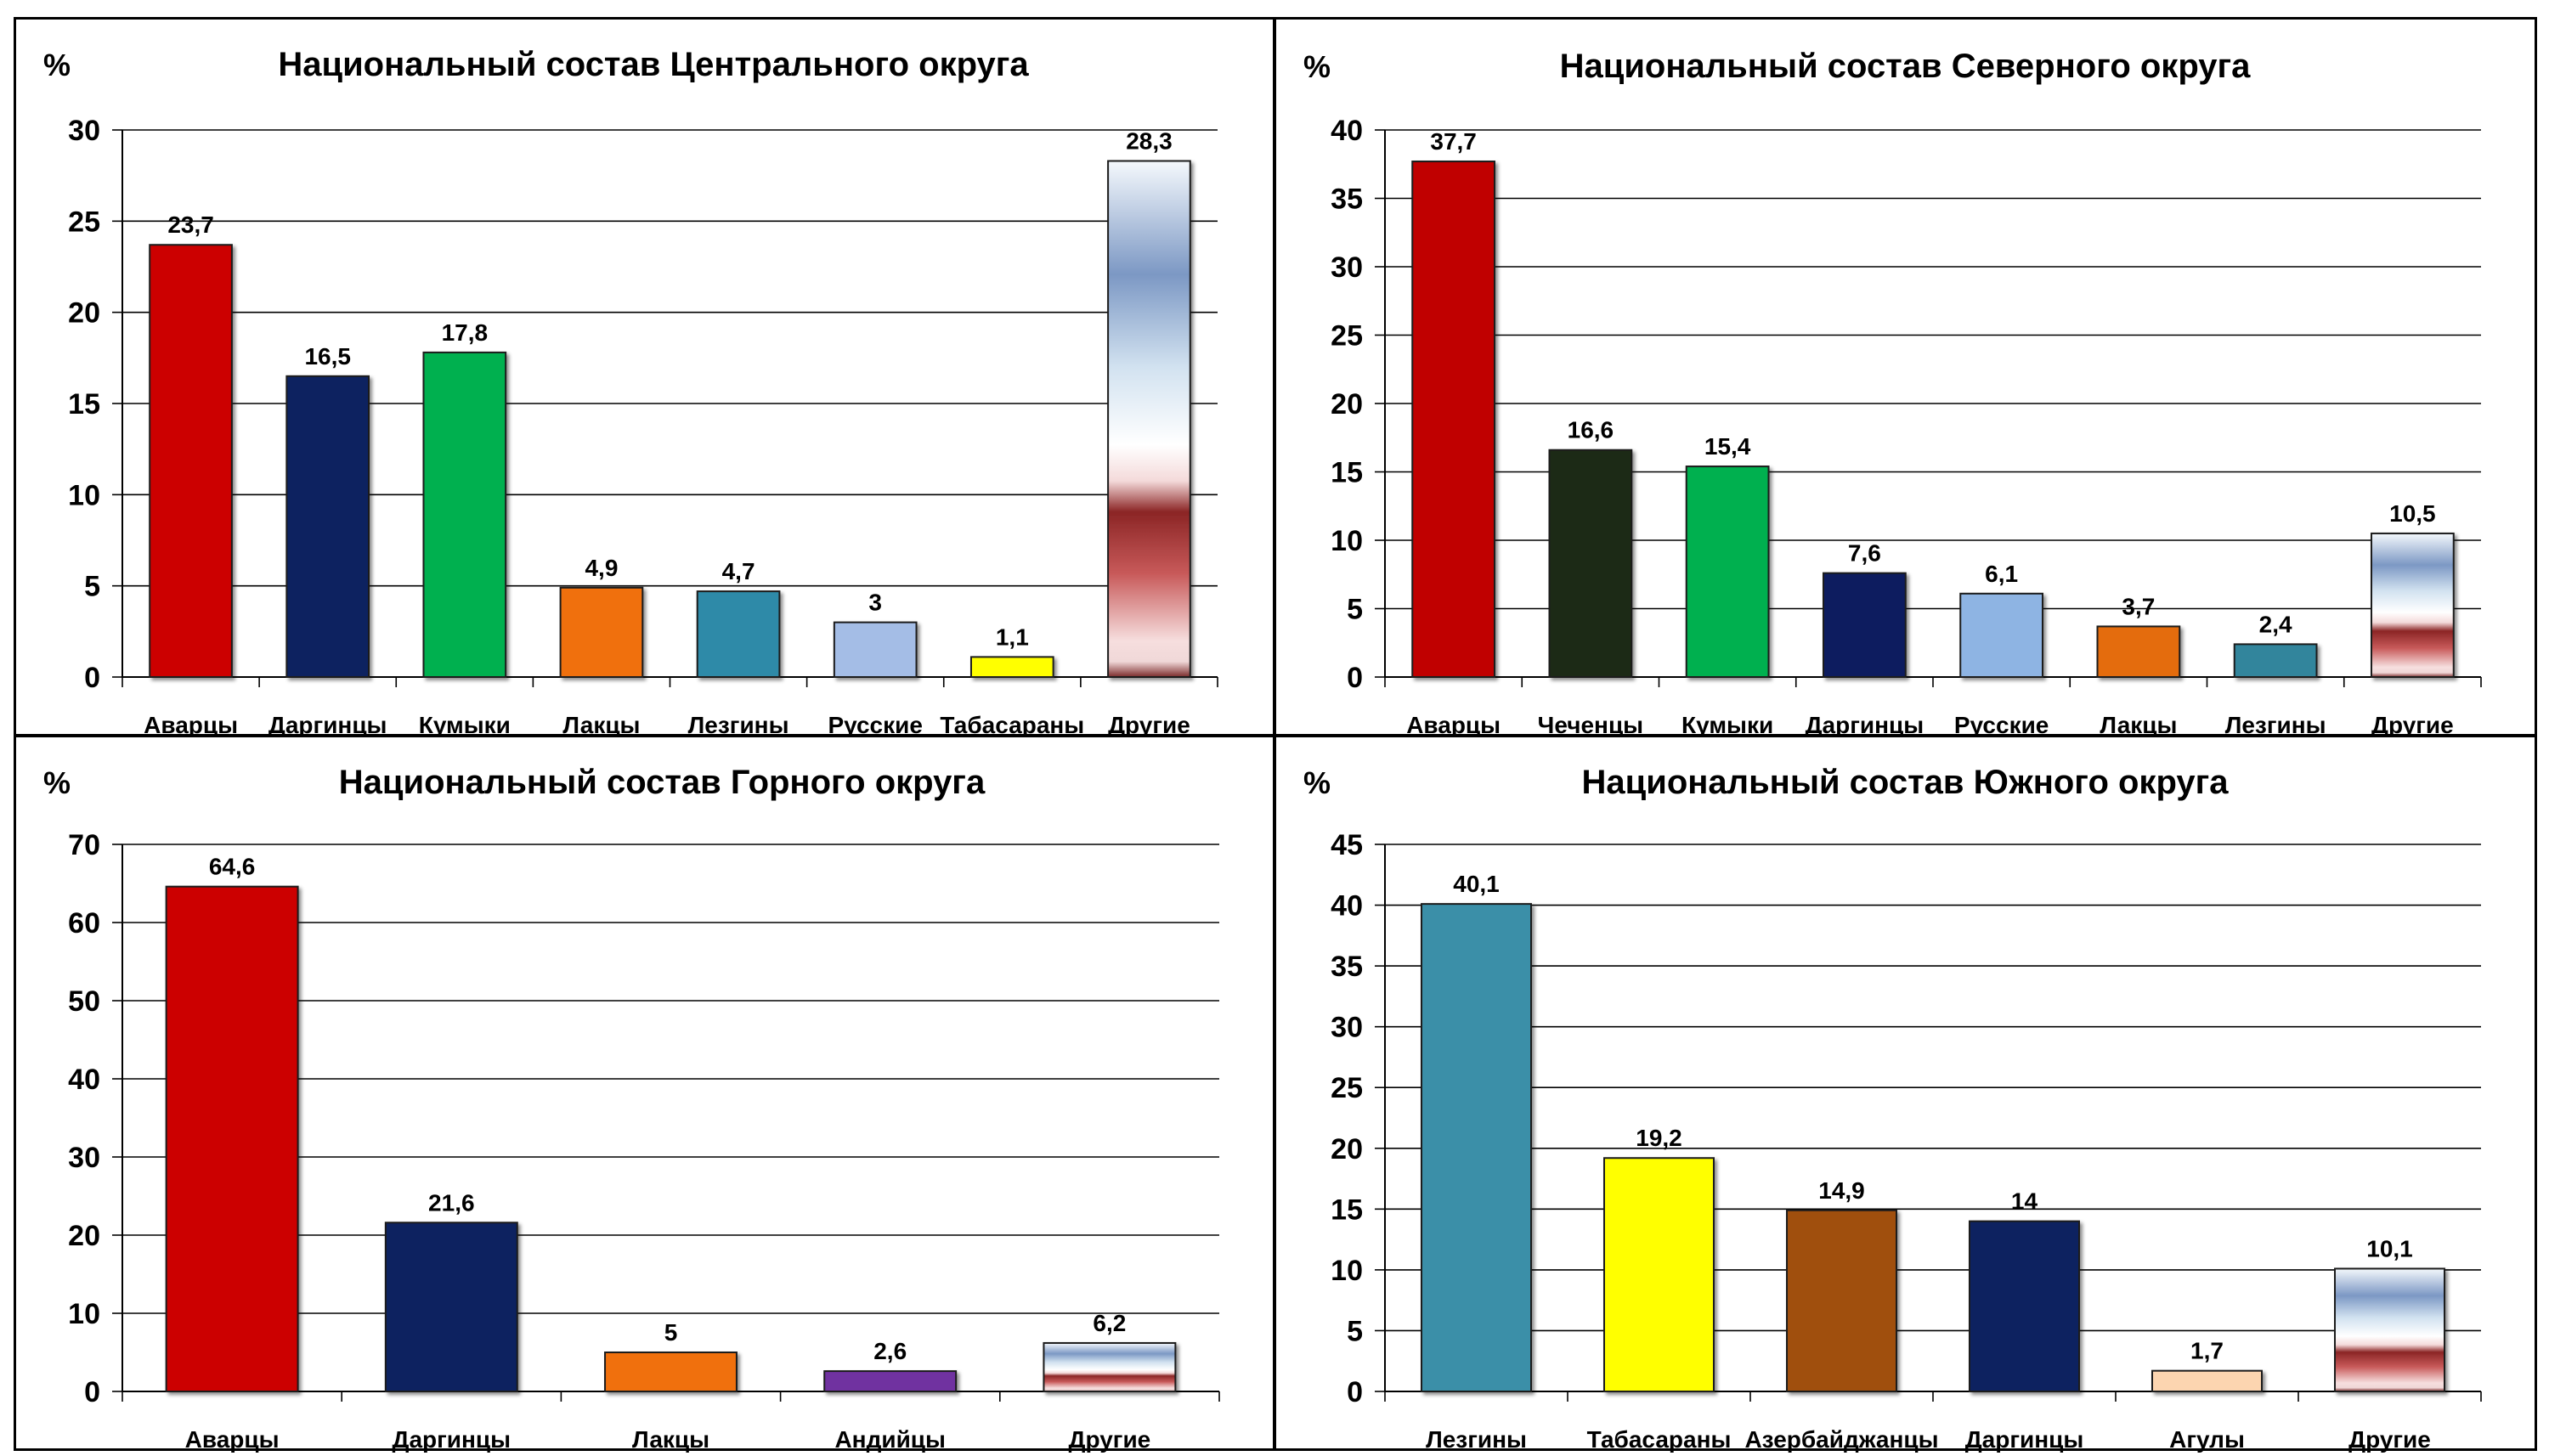 The height and width of the screenshot is (1456, 2549). I want to click on x-tick-label: Агулы, so click(2207, 1440).